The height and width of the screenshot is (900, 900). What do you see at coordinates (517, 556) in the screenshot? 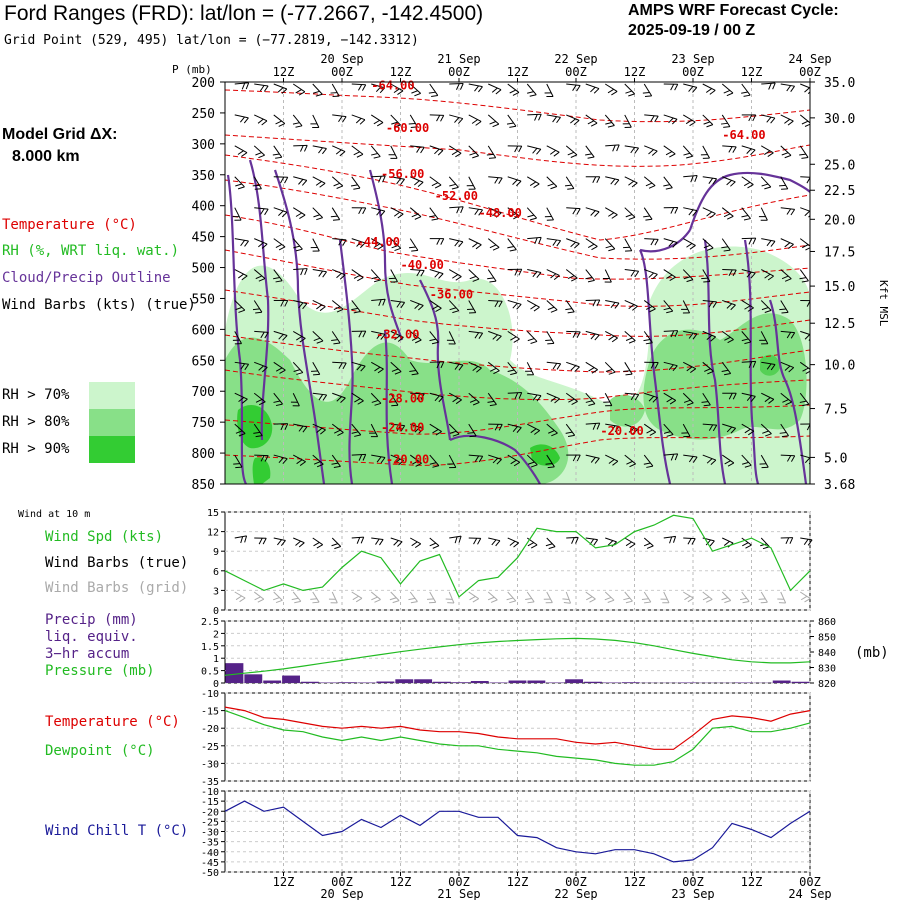
I see `wind-speed-line` at bounding box center [517, 556].